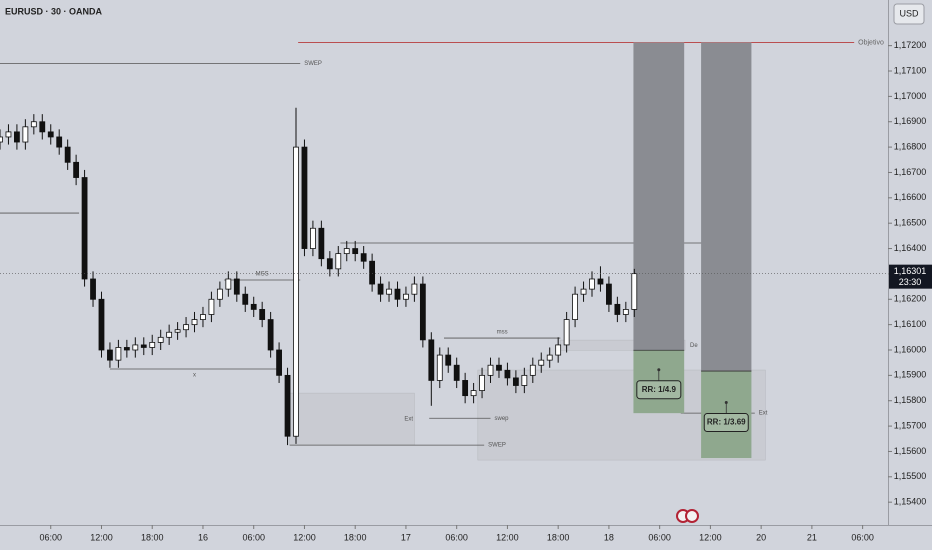 Image resolution: width=932 pixels, height=550 pixels. Describe the element at coordinates (502, 333) in the screenshot. I see `level-label: mss` at that location.